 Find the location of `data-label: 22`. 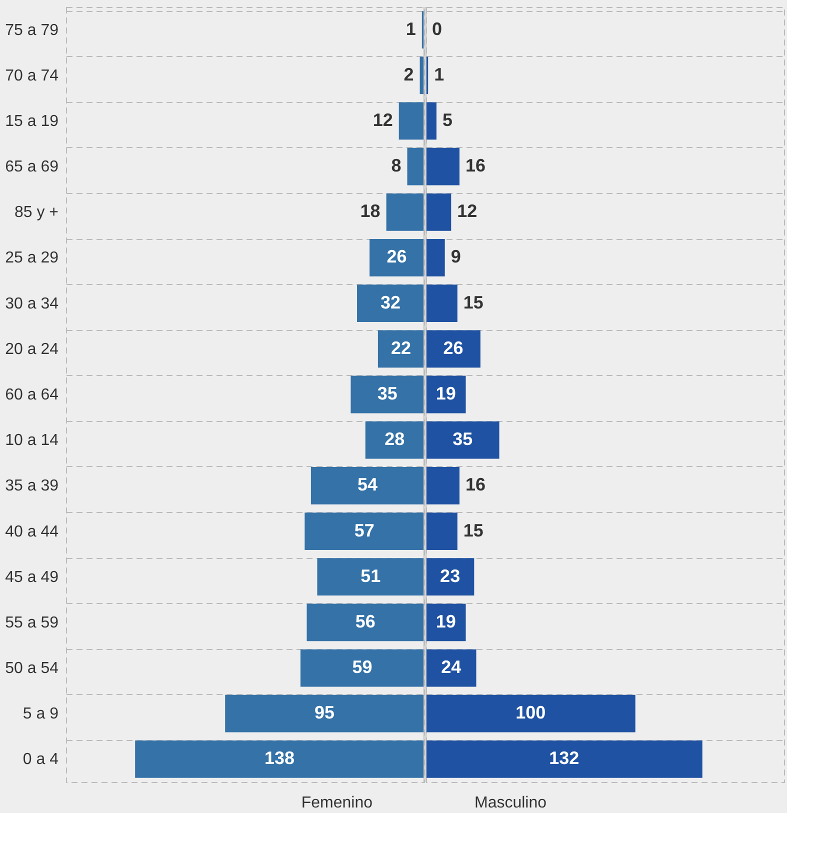

data-label: 22 is located at coordinates (400, 348).